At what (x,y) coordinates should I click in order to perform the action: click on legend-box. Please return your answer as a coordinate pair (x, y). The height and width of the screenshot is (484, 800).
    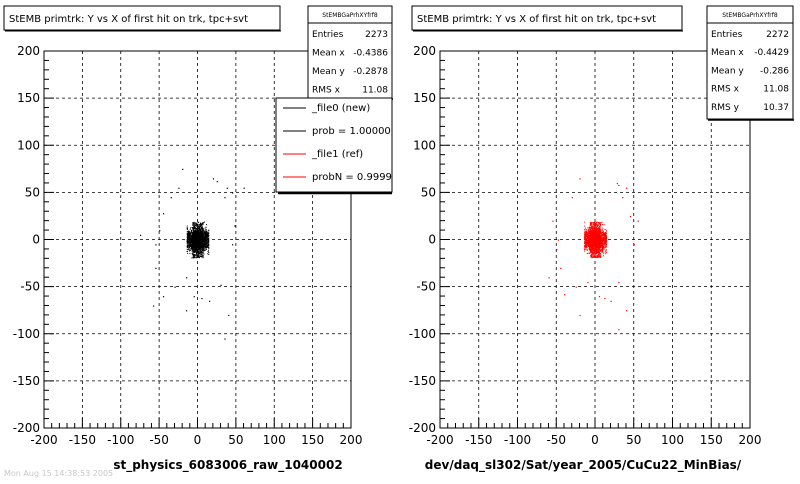
    Looking at the image, I should click on (334, 145).